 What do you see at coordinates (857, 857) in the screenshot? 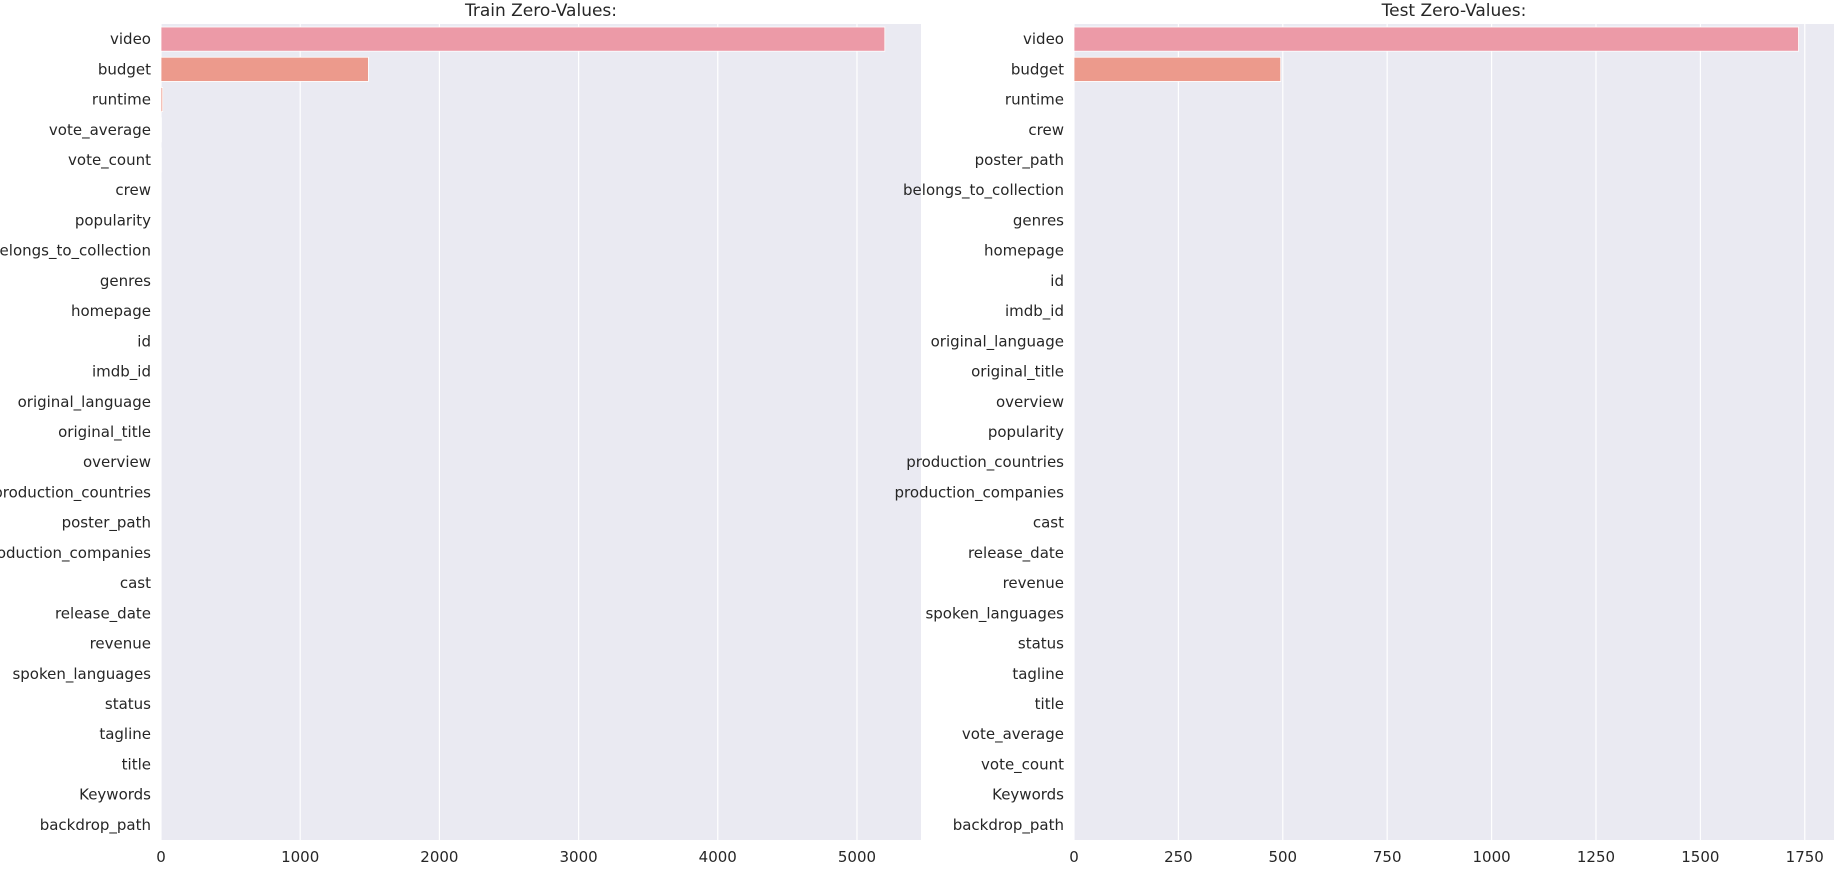
I see `xtick-label: 5000` at bounding box center [857, 857].